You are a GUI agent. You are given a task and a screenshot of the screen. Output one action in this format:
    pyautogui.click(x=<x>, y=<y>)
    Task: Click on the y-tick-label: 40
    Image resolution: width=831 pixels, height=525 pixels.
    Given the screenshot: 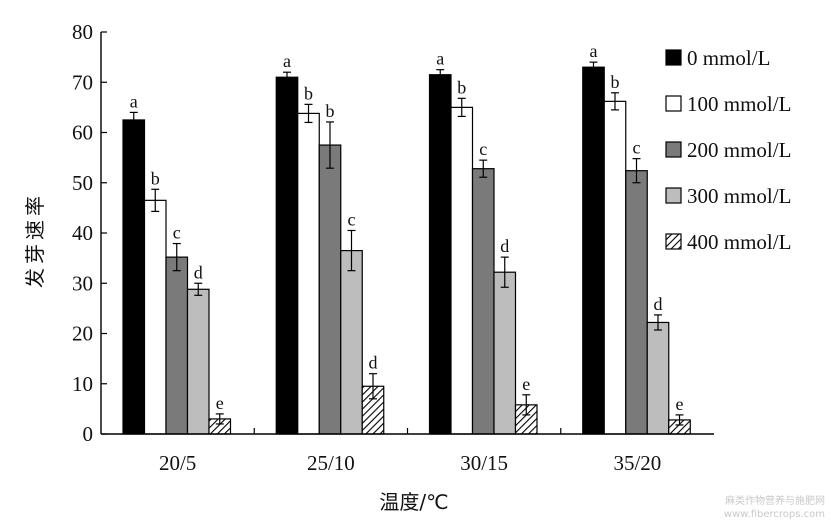 What is the action you would take?
    pyautogui.click(x=82, y=233)
    